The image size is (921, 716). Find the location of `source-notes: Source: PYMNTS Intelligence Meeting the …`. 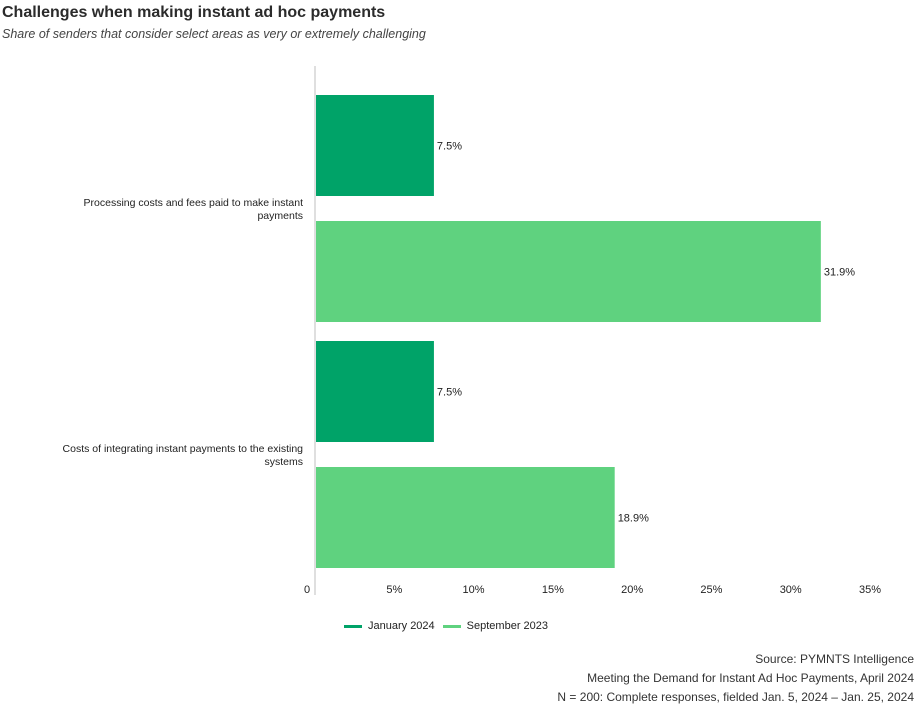

source-notes: Source: PYMNTS Intelligence Meeting the … is located at coordinates (735, 678).